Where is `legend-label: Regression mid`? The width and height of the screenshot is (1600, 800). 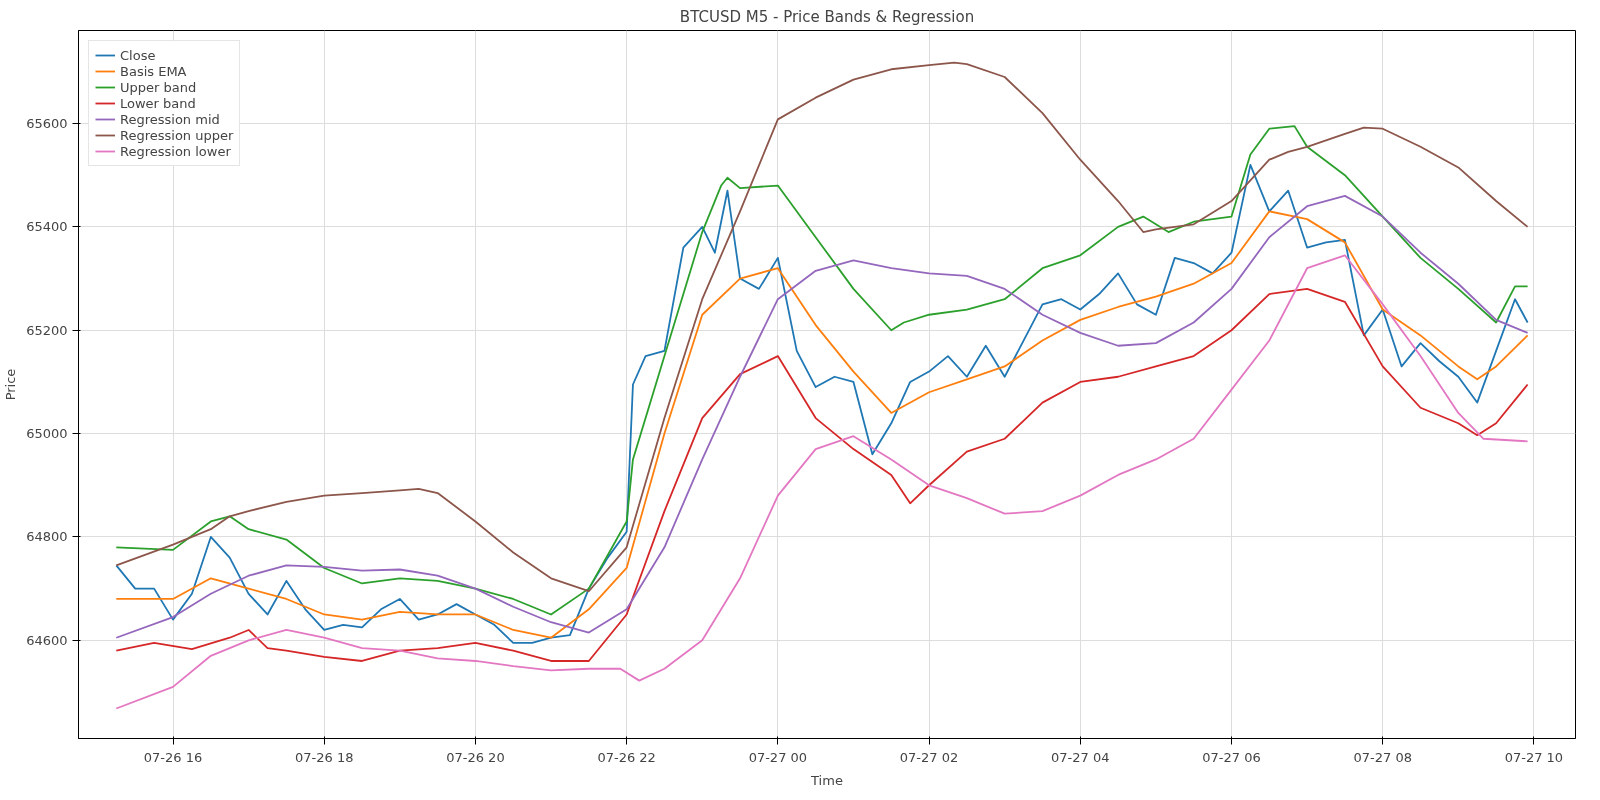
legend-label: Regression mid is located at coordinates (170, 119).